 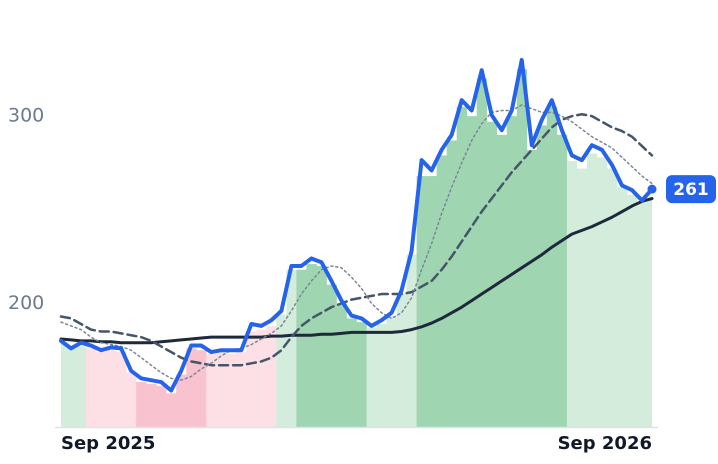 I want to click on value-badge, so click(x=691, y=189).